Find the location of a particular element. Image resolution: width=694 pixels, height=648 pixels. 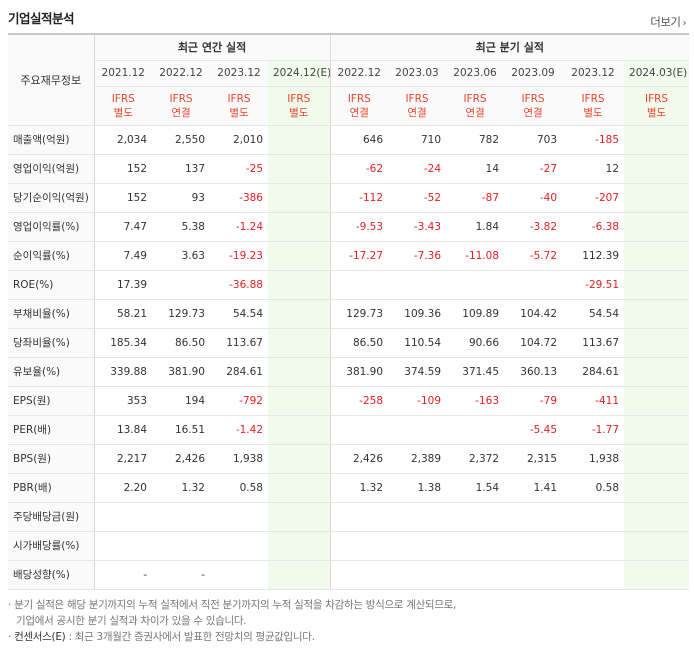

table-cell: -1.42 is located at coordinates (239, 430).